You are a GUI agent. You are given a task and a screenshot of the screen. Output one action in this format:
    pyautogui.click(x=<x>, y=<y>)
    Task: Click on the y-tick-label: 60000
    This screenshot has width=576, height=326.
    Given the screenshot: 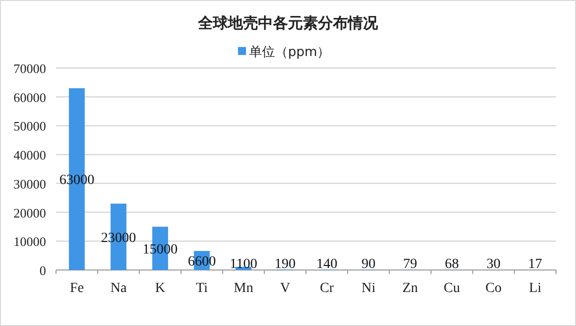 What is the action you would take?
    pyautogui.click(x=30, y=97)
    